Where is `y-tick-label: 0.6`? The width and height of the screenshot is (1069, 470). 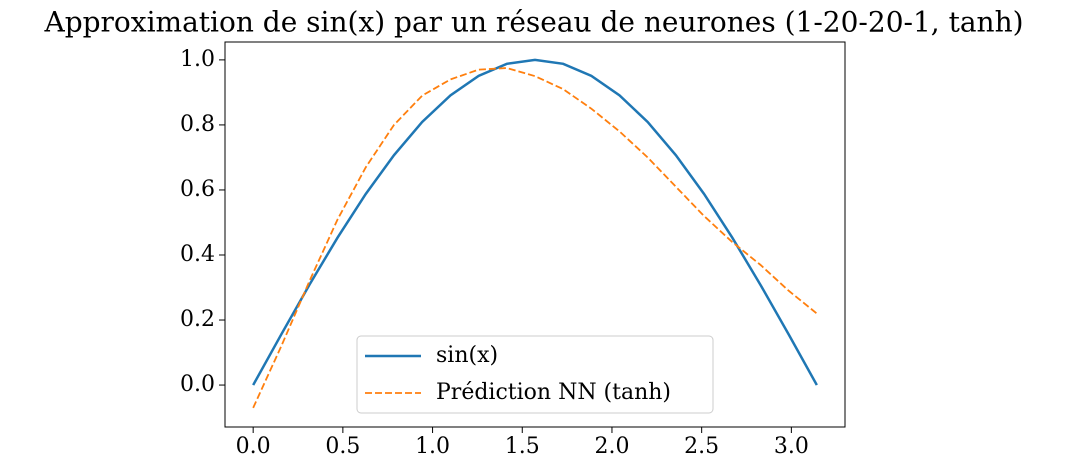
y-tick-label: 0.6 is located at coordinates (197, 189).